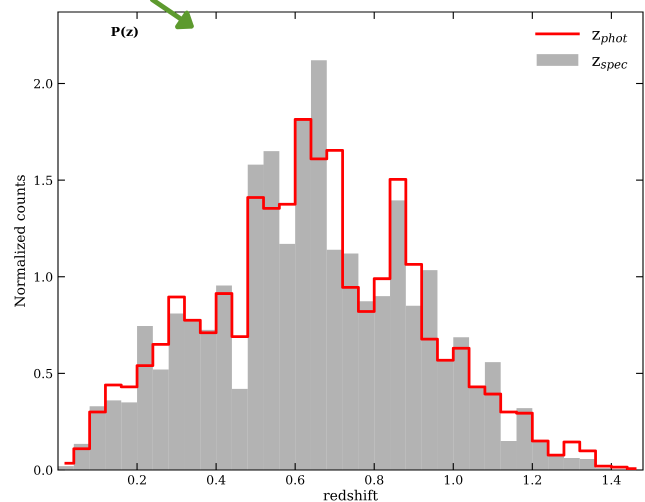 The height and width of the screenshot is (502, 645). I want to click on y-tick-label: 0.0, so click(43, 470).